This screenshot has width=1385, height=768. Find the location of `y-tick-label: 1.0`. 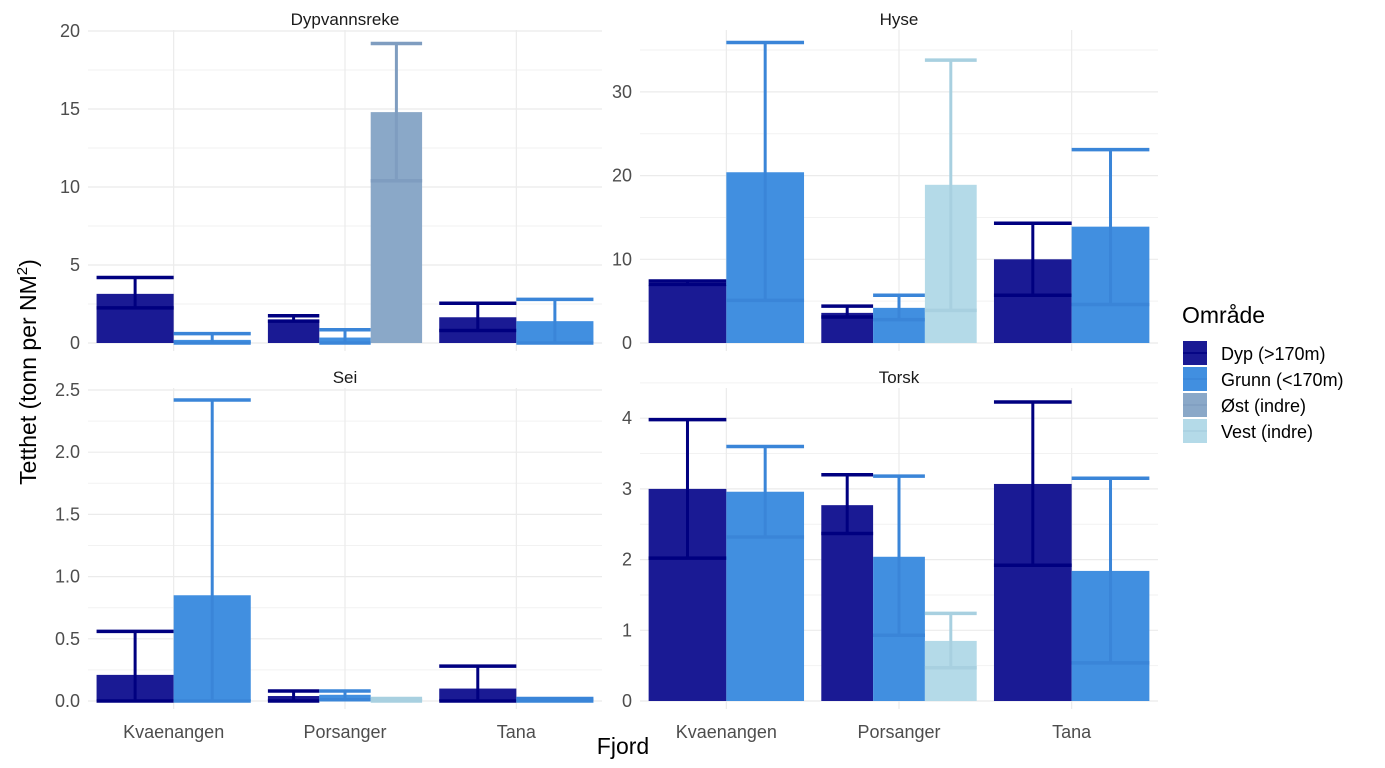

y-tick-label: 1.0 is located at coordinates (67, 577).